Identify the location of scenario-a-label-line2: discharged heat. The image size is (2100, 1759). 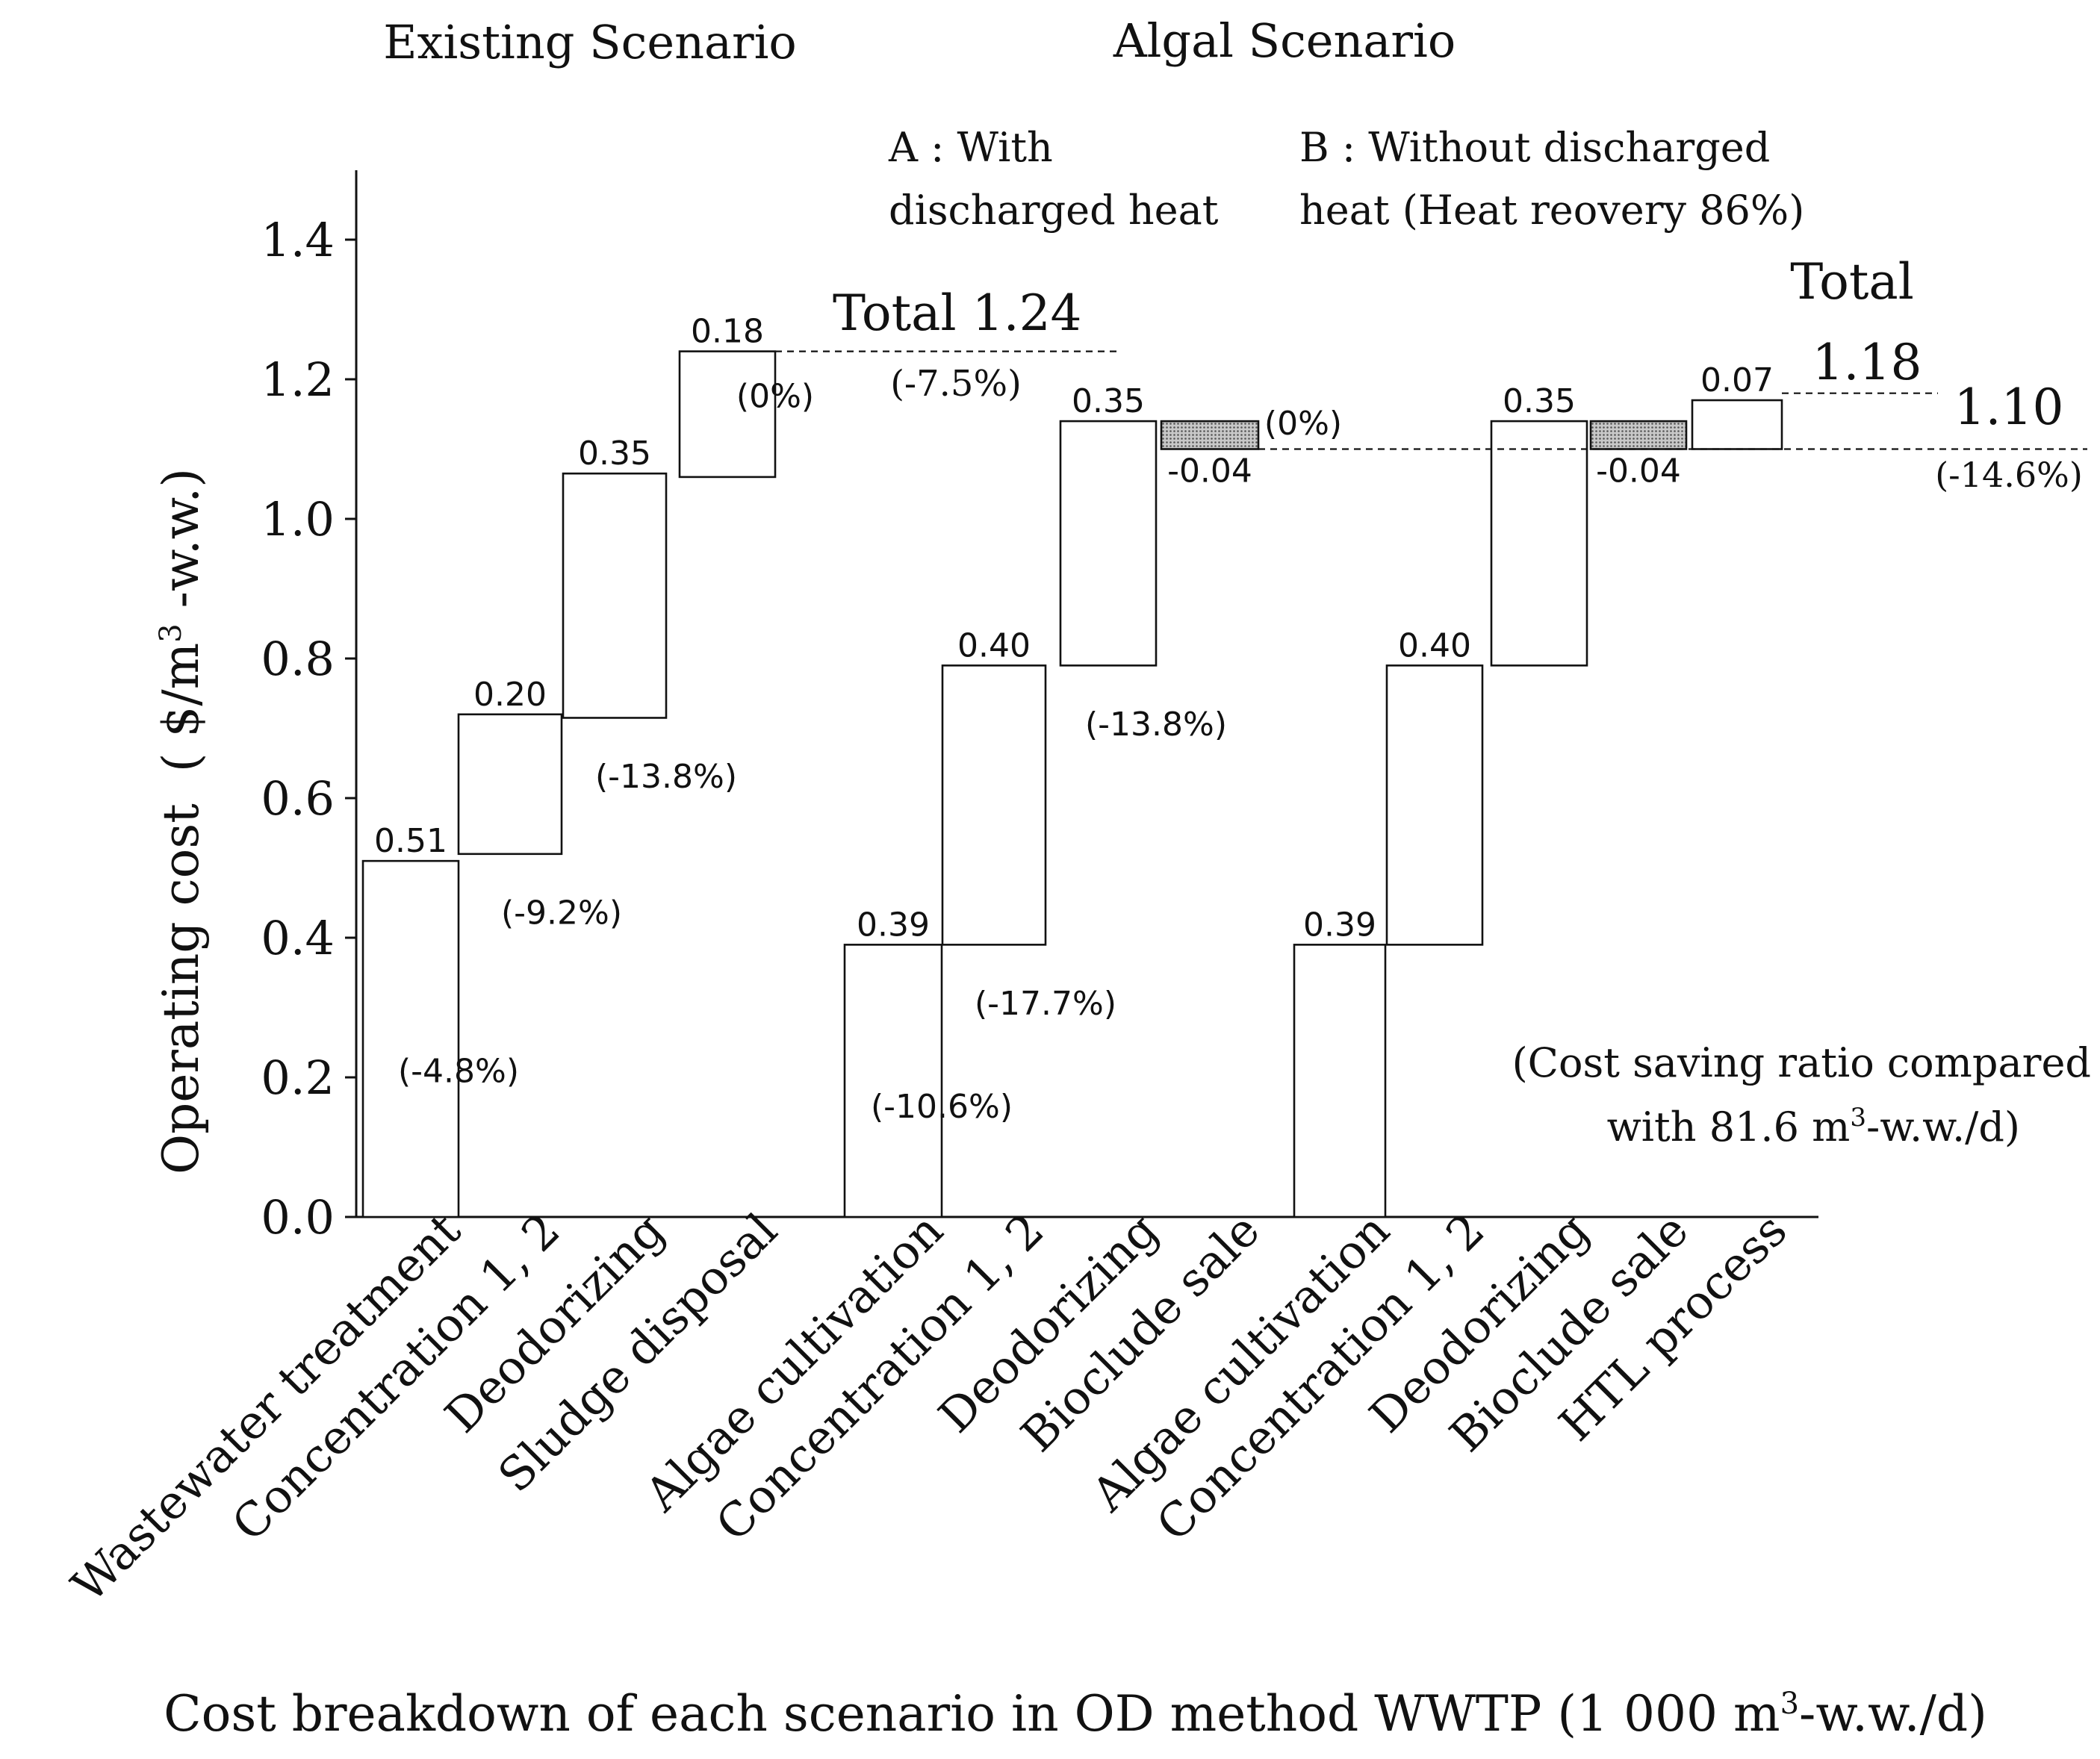
(1054, 210).